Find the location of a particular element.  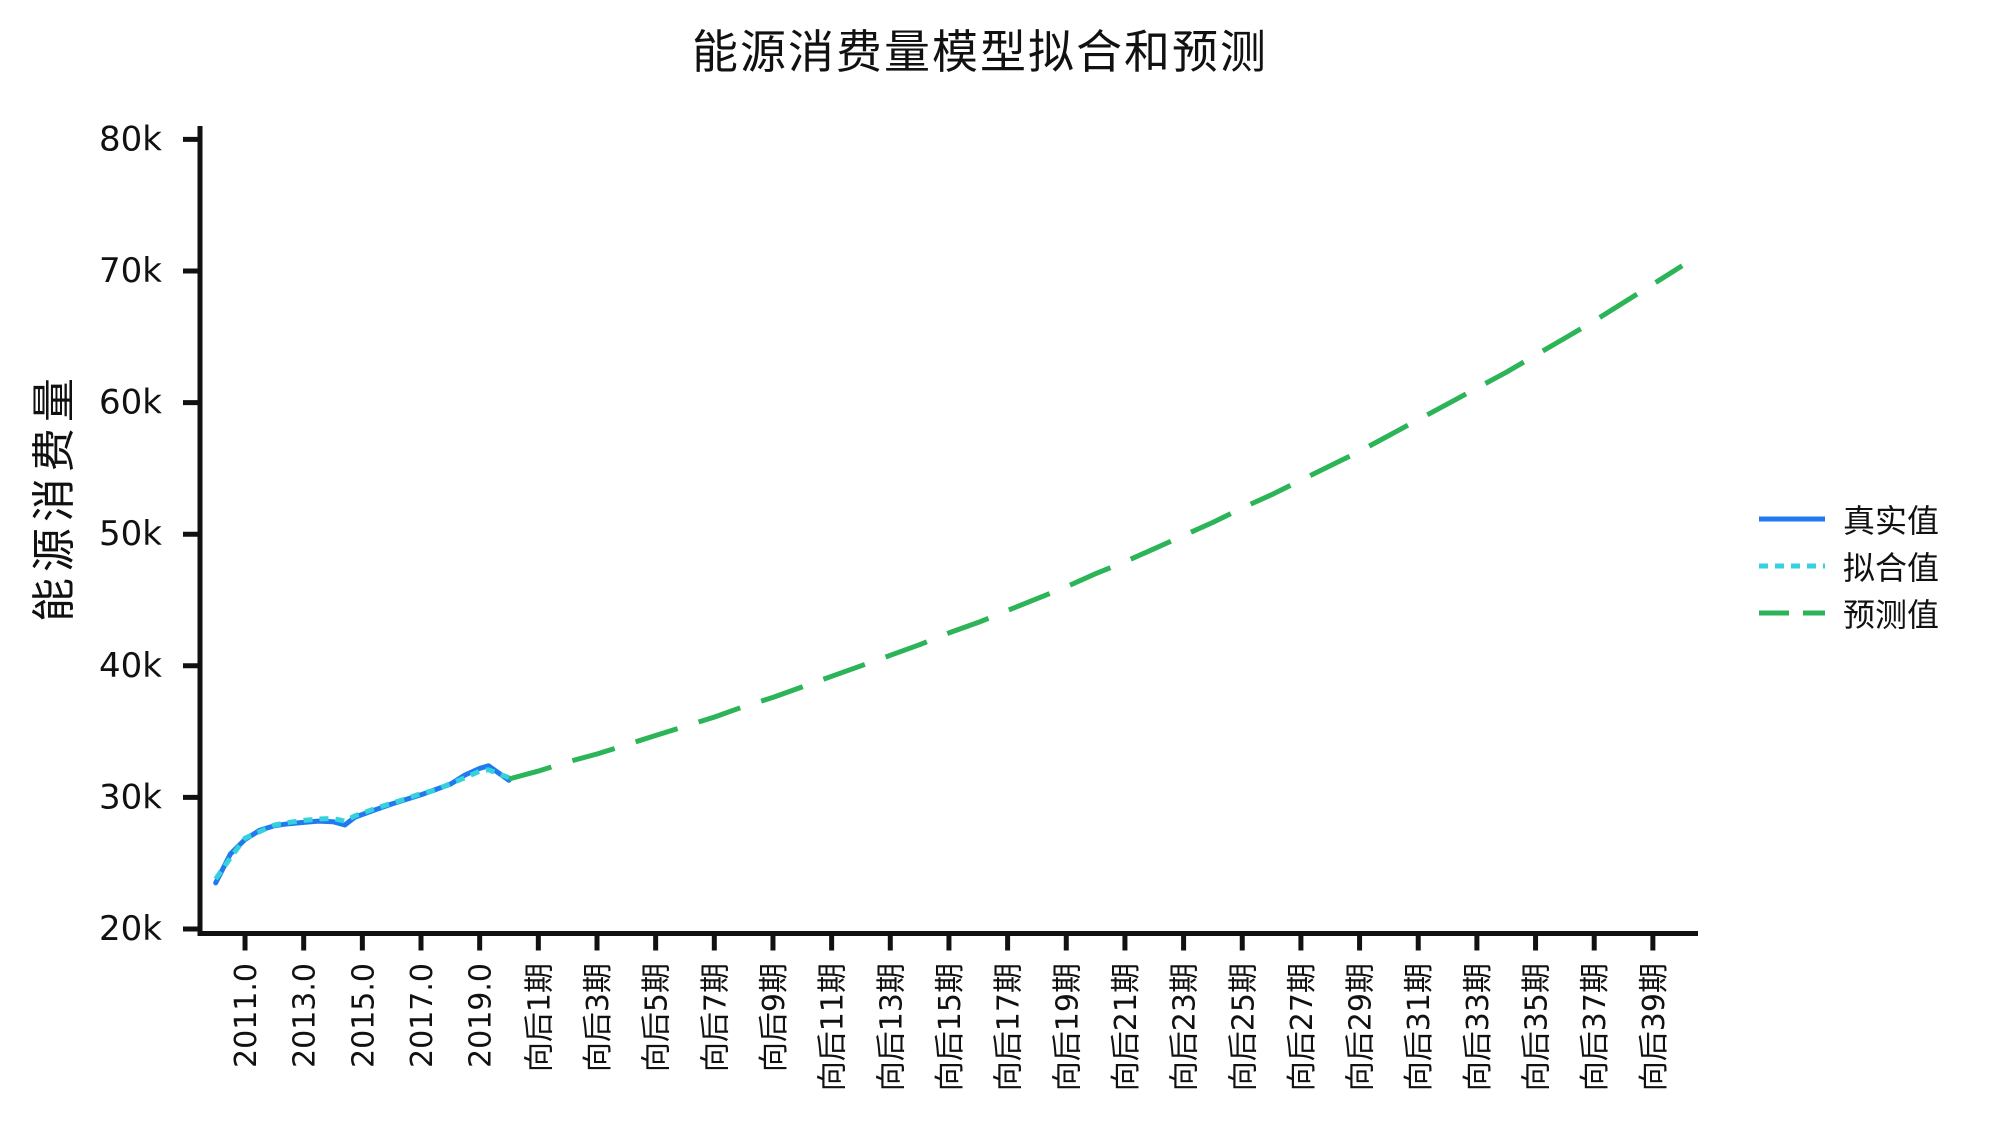

x-tick-label: 向后9期 is located at coordinates (774, 1017).